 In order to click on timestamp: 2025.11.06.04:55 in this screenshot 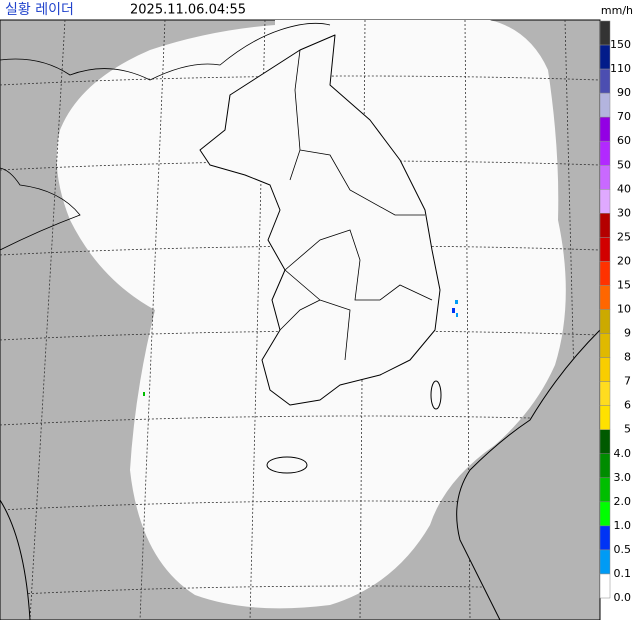, I will do `click(188, 10)`.